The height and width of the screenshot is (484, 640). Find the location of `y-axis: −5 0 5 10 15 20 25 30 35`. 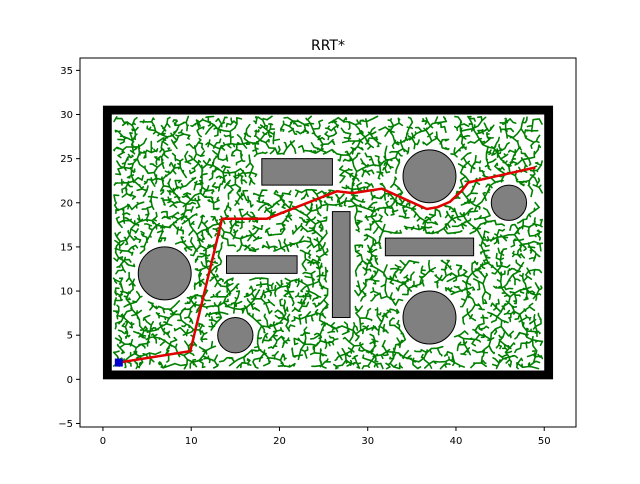

y-axis: −5 0 5 10 15 20 25 30 35 is located at coordinates (69, 248).